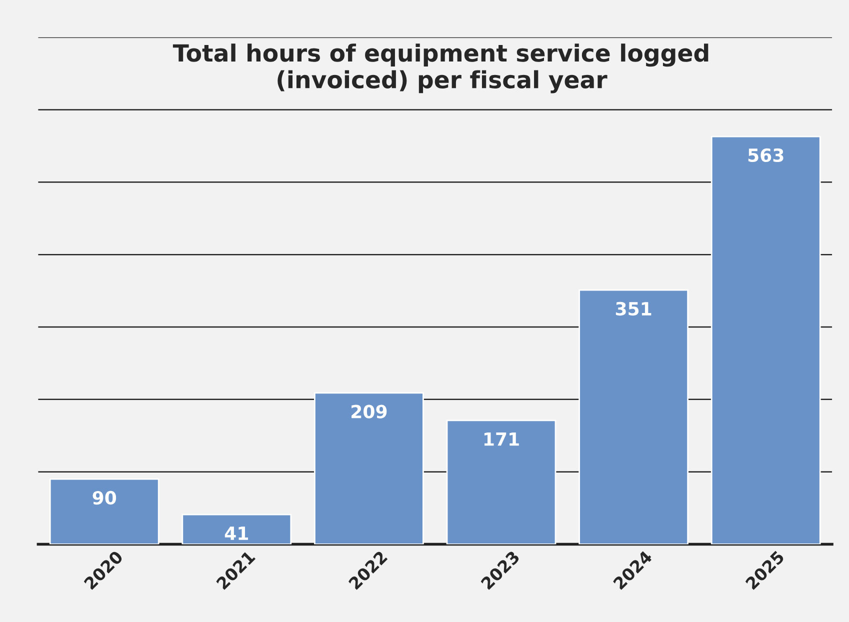 The image size is (849, 622). What do you see at coordinates (501, 439) in the screenshot?
I see `data-label: 171` at bounding box center [501, 439].